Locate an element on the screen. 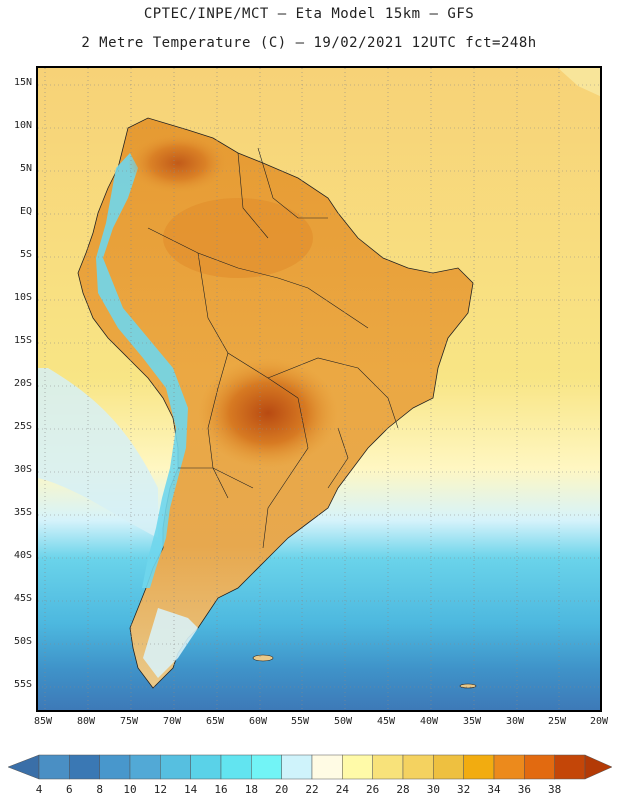 The height and width of the screenshot is (800, 618). lat-tick-label: 15N is located at coordinates (22, 82).